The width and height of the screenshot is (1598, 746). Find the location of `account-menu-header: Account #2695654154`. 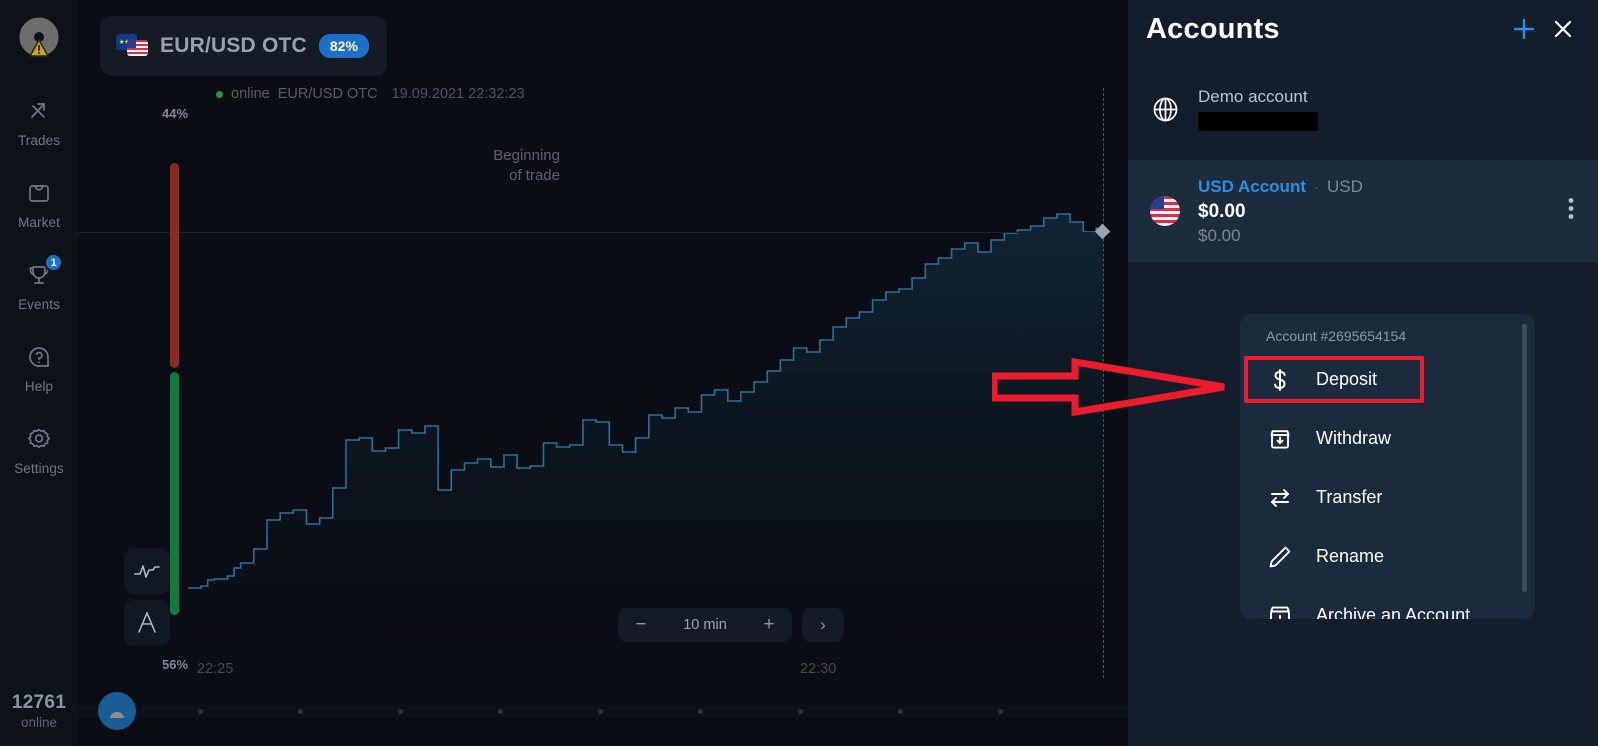

account-menu-header: Account #2695654154 is located at coordinates (1336, 336).